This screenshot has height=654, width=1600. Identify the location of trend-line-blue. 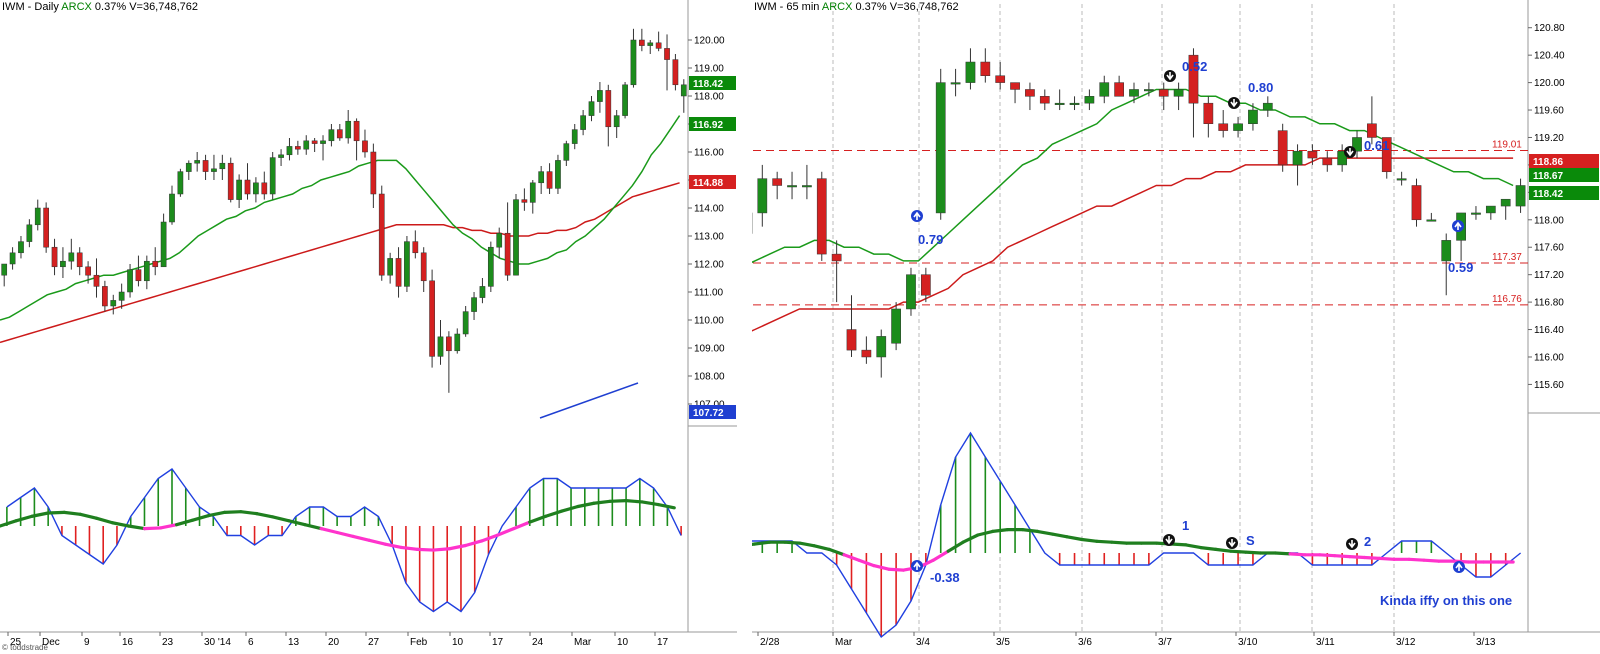
(589, 400).